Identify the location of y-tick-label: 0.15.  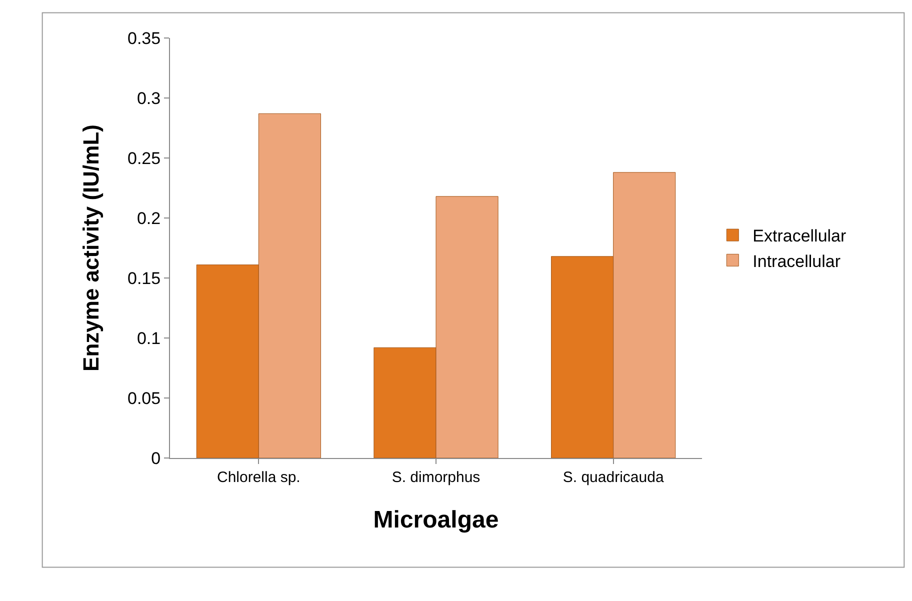
(144, 278).